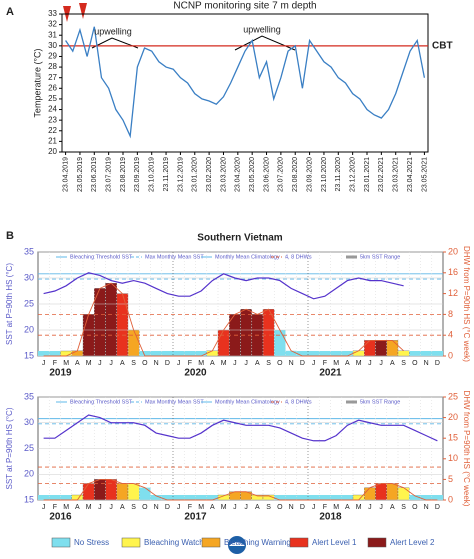 The image size is (474, 559). What do you see at coordinates (381, 174) in the screenshot?
I see `x-tick-label: 23.02.2021` at bounding box center [381, 174].